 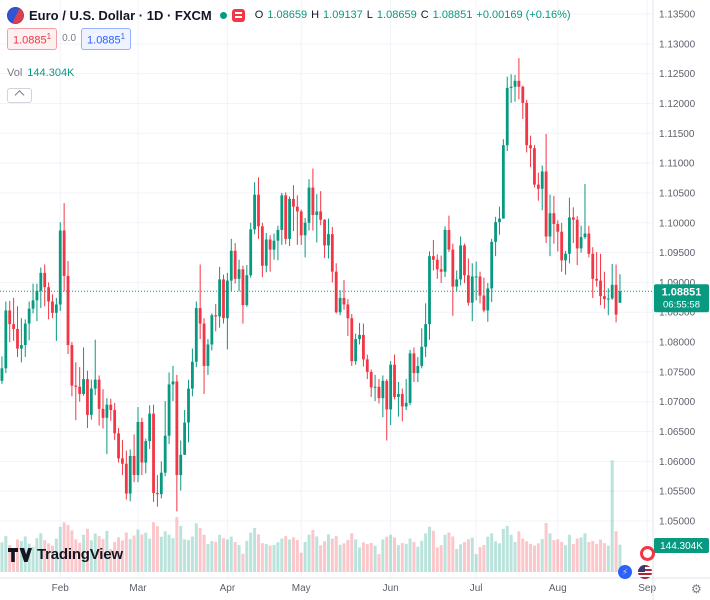 I want to click on svg-text: 1.06500, so click(x=677, y=432).